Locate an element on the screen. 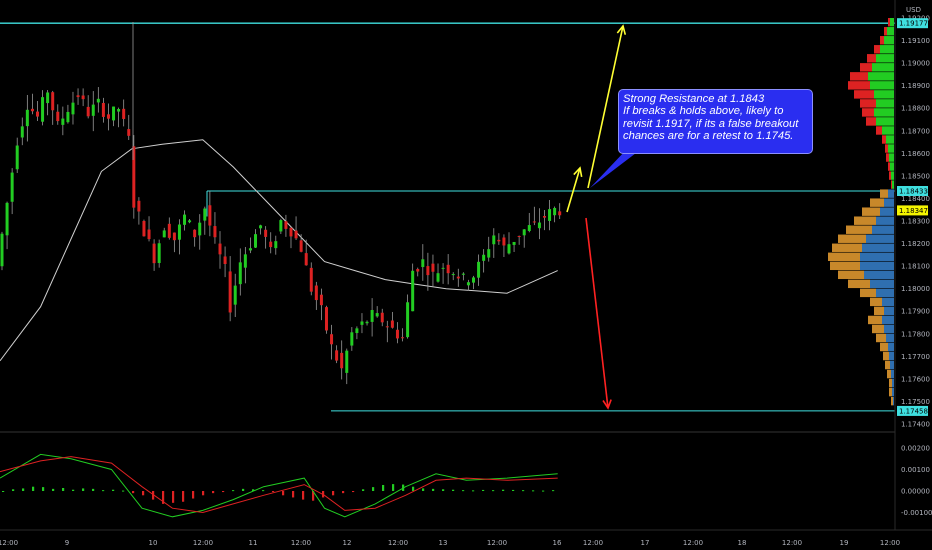  arrow-up-target-head is located at coordinates (621, 29).